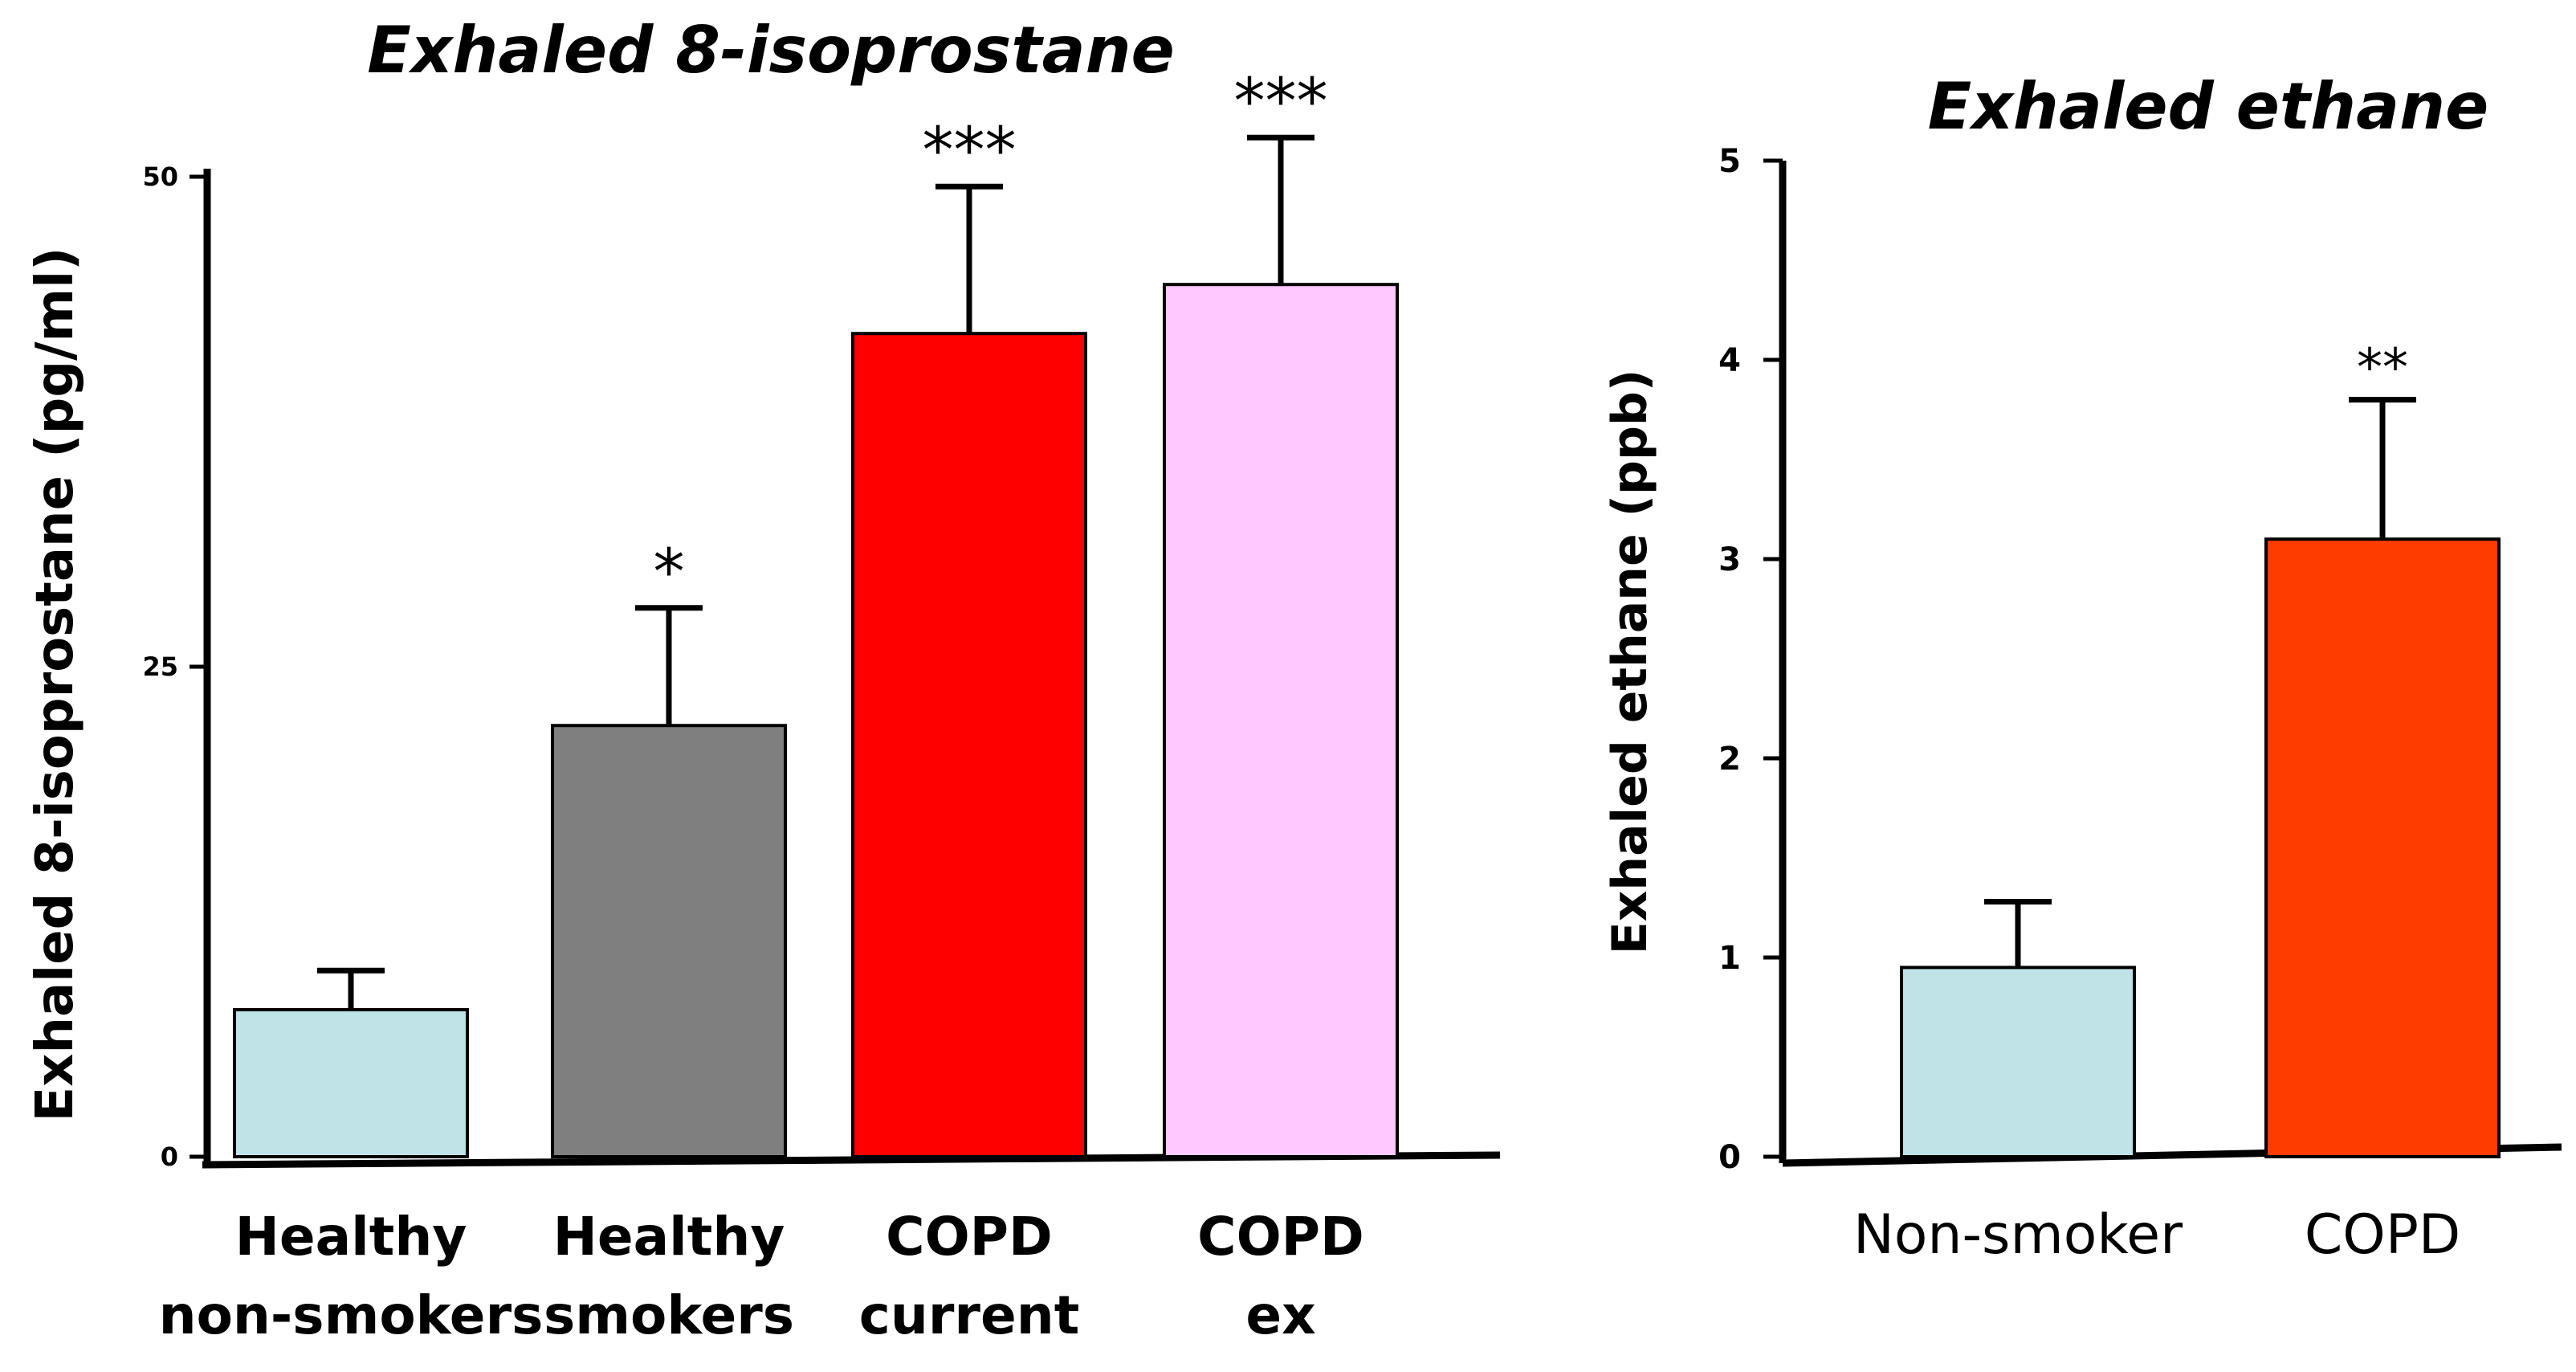 The height and width of the screenshot is (1372, 2576). What do you see at coordinates (169, 1156) in the screenshot?
I see `isoprostane-y-tick-label-0: 0` at bounding box center [169, 1156].